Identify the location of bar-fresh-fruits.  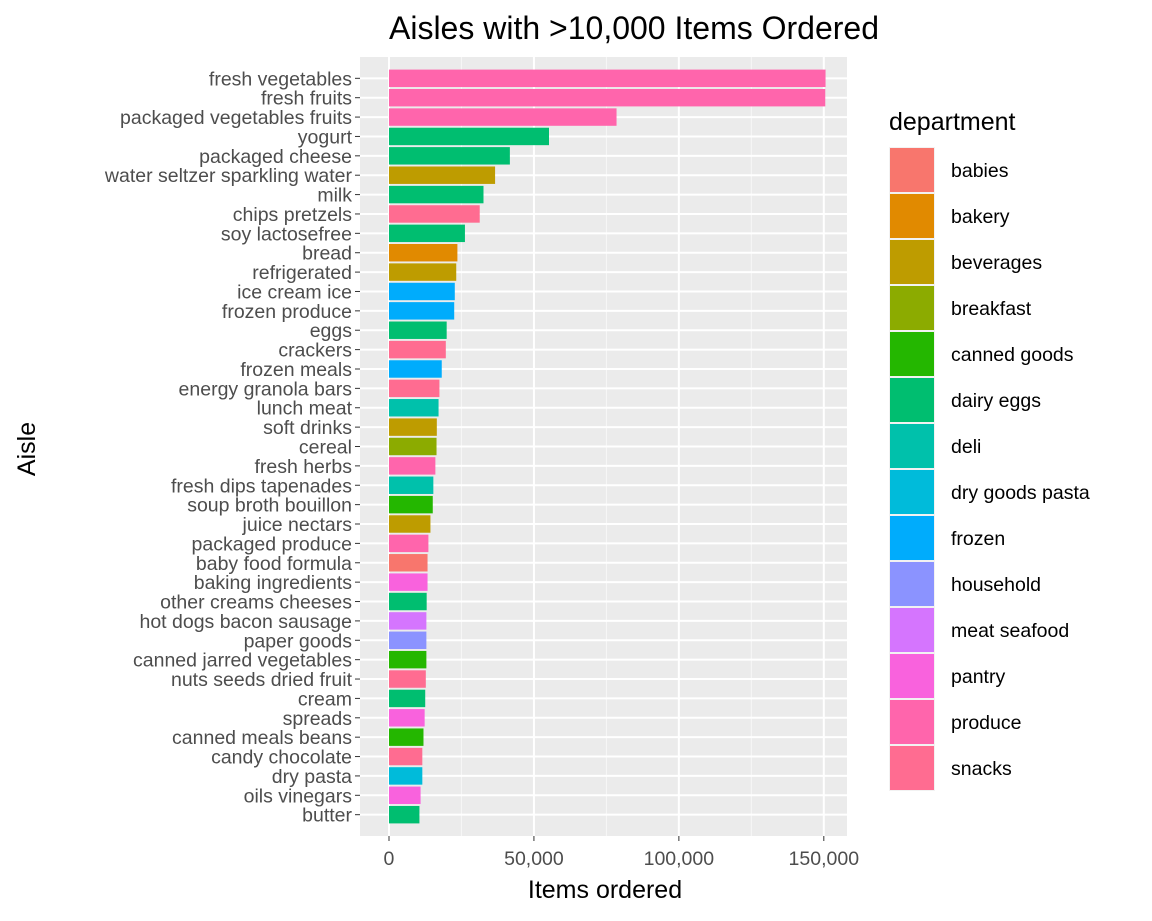
(607, 97).